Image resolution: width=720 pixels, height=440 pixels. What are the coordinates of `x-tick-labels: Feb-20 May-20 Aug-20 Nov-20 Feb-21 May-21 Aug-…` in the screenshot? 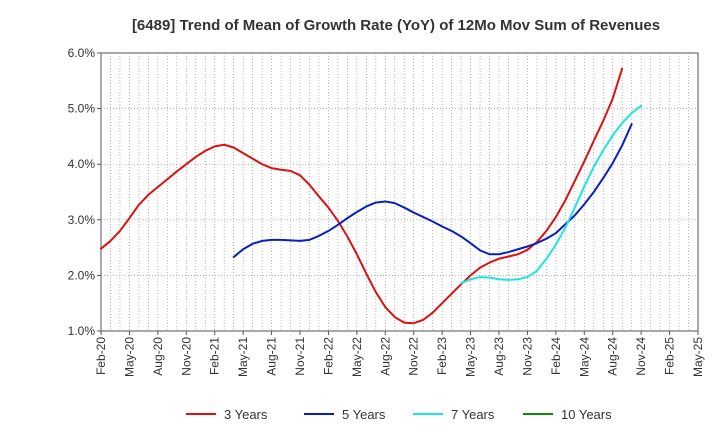 It's located at (399, 354).